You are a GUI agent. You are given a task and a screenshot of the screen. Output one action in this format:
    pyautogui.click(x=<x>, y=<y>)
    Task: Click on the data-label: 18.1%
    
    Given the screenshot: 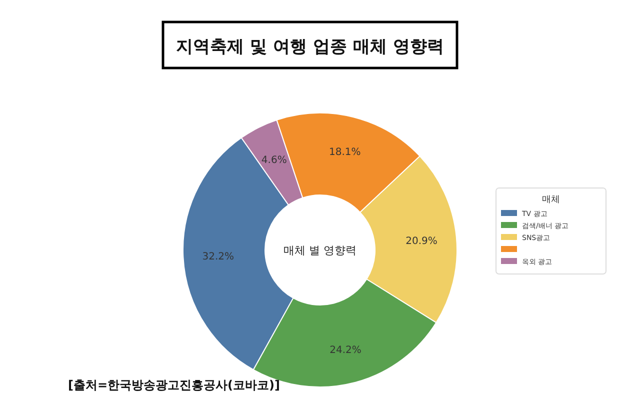 What is the action you would take?
    pyautogui.click(x=345, y=152)
    